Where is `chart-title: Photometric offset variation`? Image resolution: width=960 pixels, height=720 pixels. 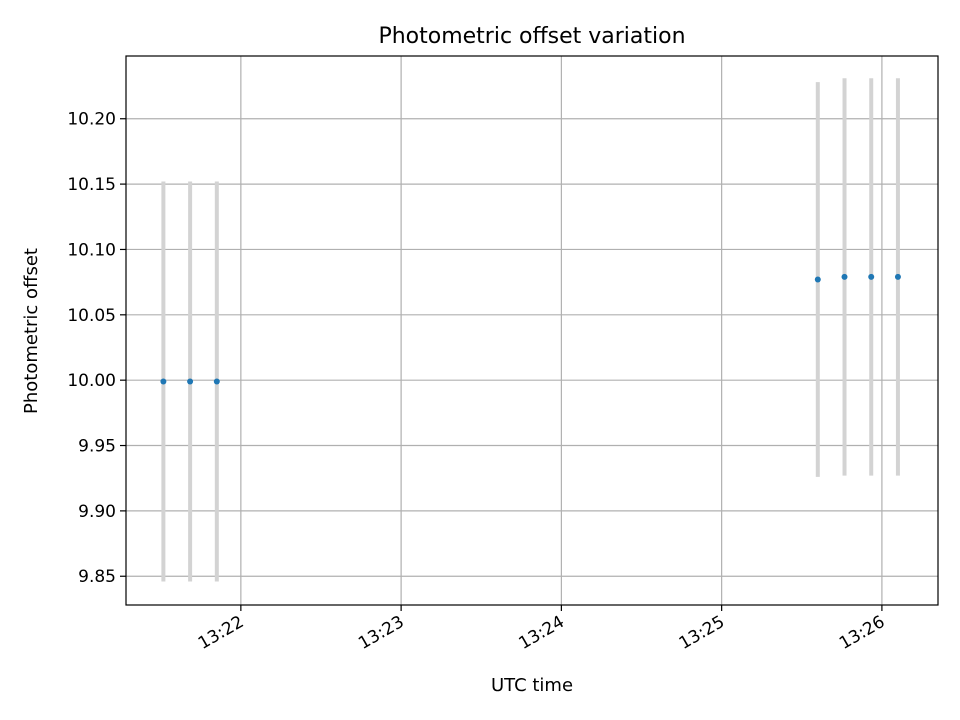
chart-title: Photometric offset variation is located at coordinates (531, 36).